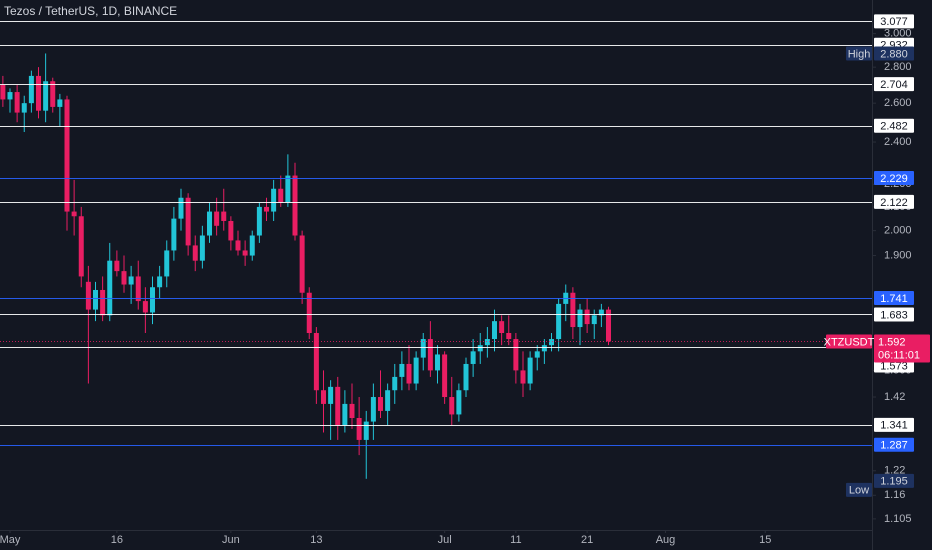 The width and height of the screenshot is (932, 550). Describe the element at coordinates (515, 540) in the screenshot. I see `x-tick-label: 11` at that location.